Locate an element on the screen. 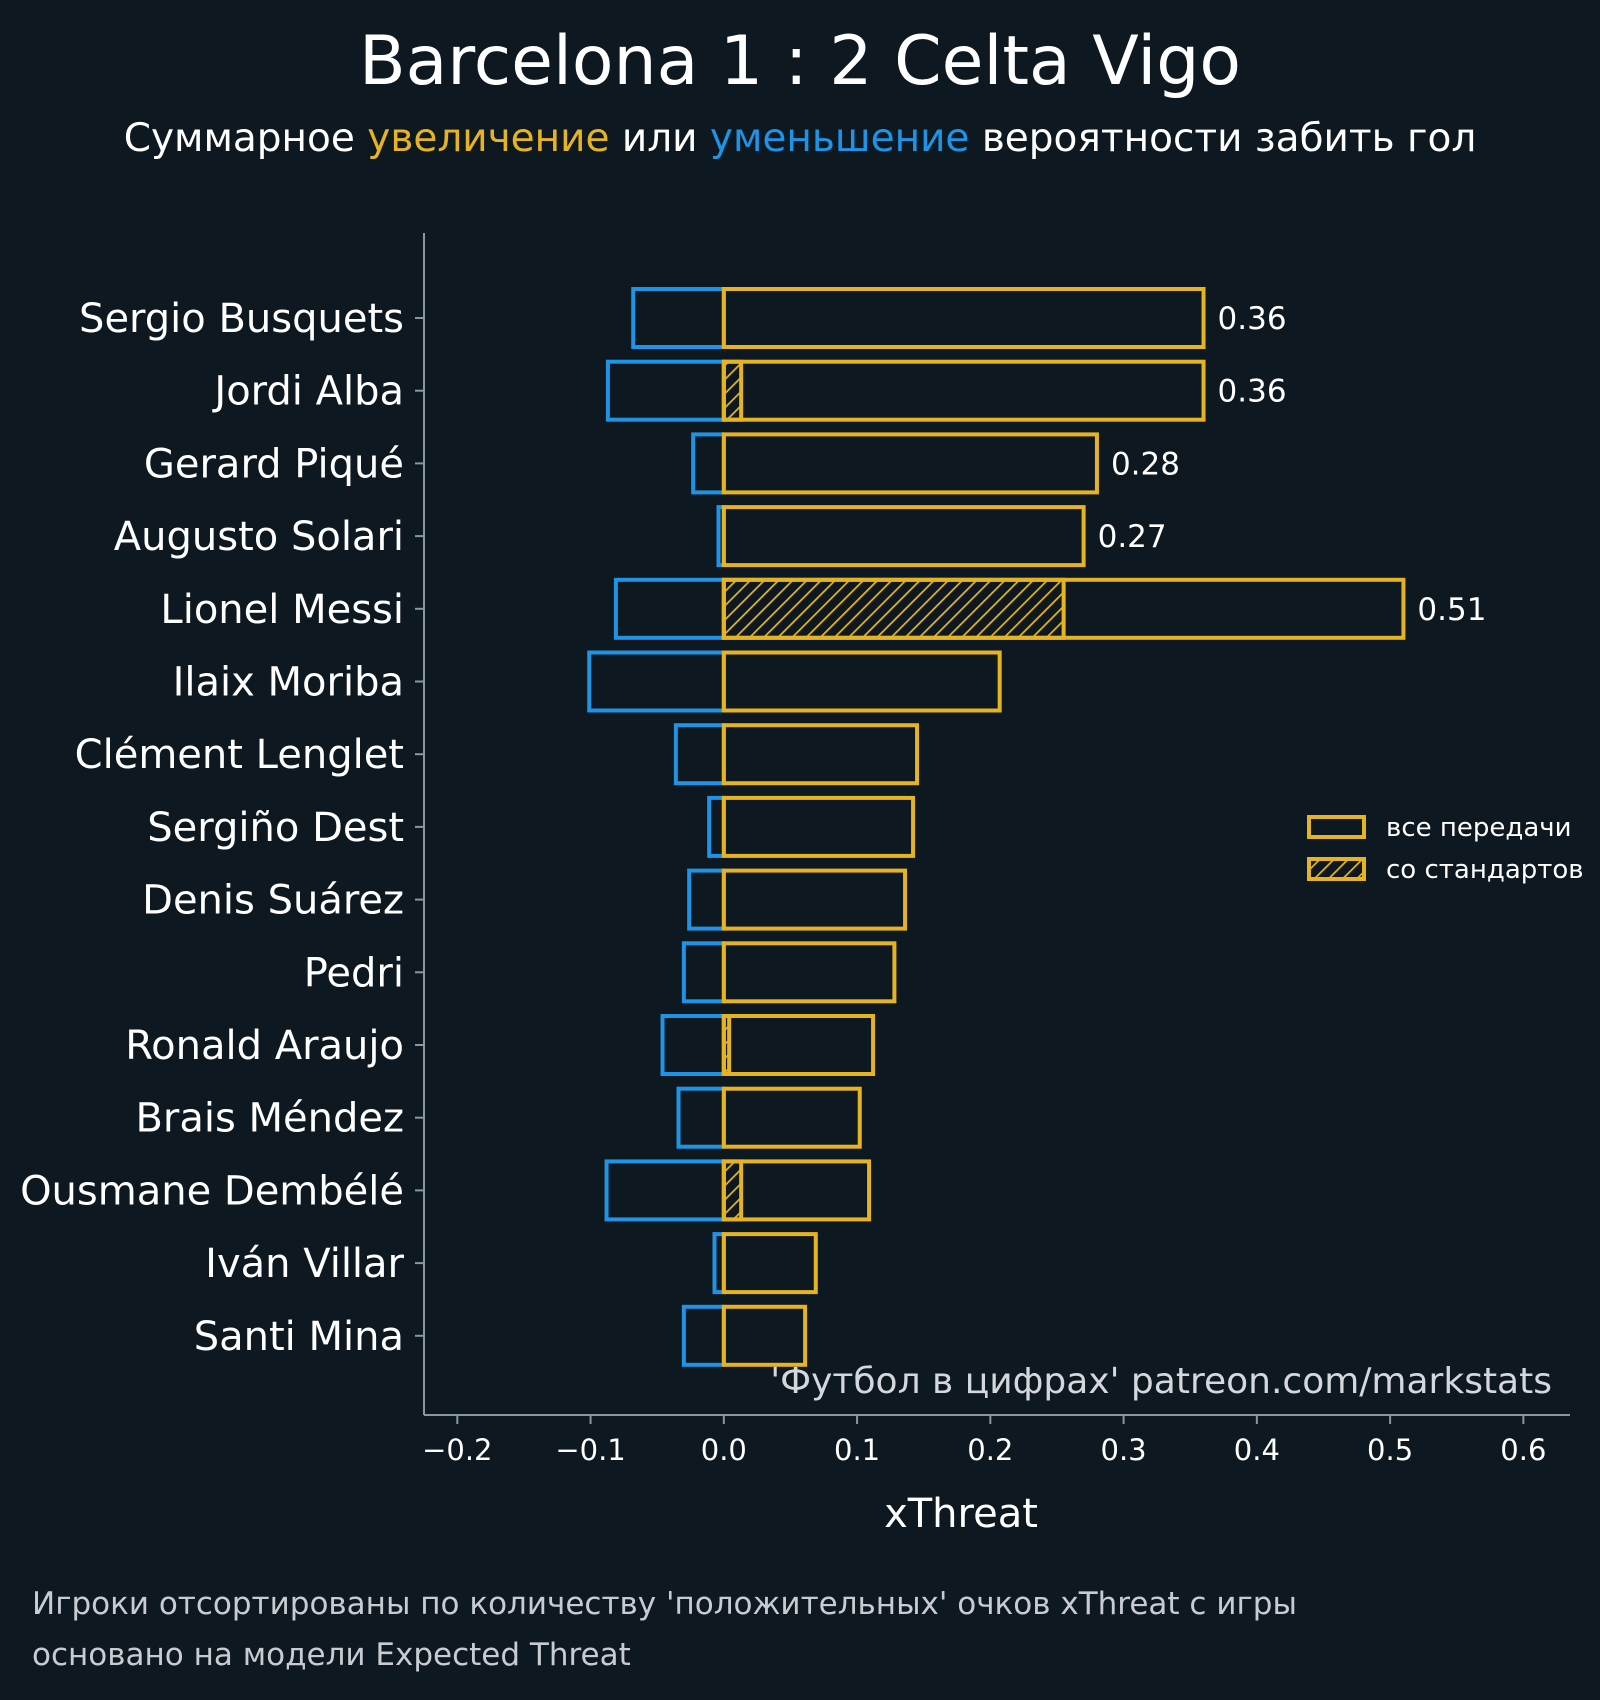 Image resolution: width=1600 pixels, height=1700 pixels. bar-positive-ronald-araujo is located at coordinates (798, 1045).